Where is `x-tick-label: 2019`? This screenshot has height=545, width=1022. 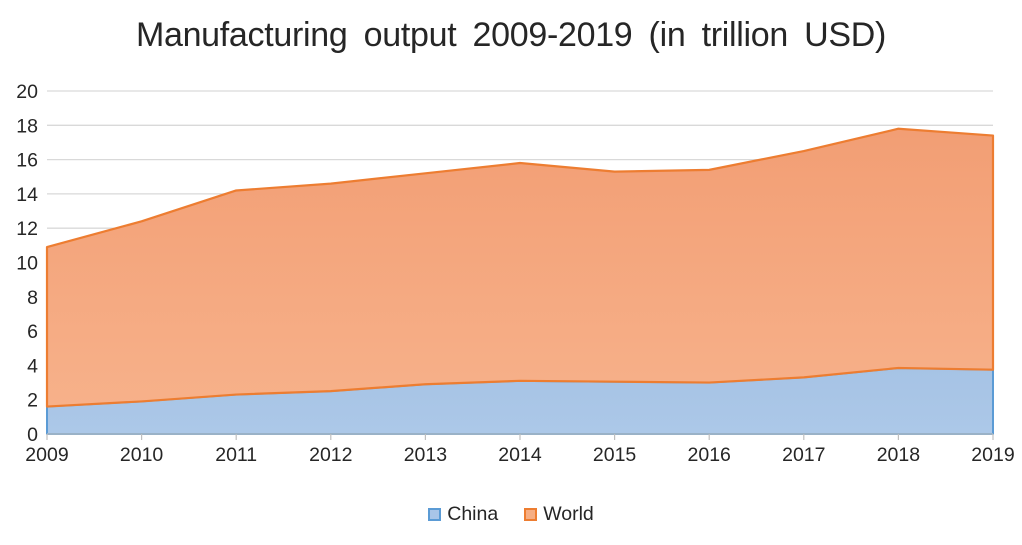
x-tick-label: 2019 is located at coordinates (992, 455).